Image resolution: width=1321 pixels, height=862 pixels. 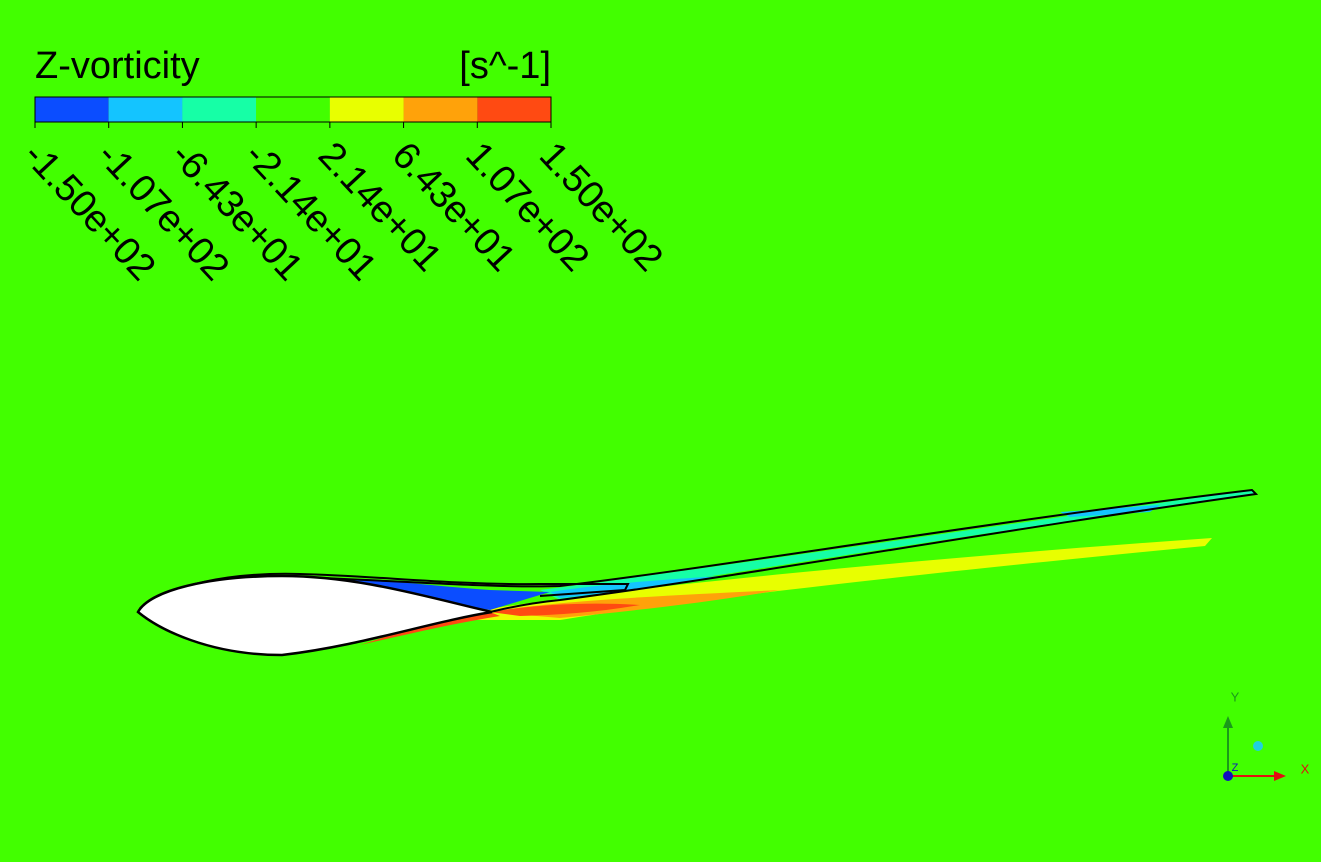 What do you see at coordinates (117, 66) in the screenshot?
I see `legend-title: Z-vorticity` at bounding box center [117, 66].